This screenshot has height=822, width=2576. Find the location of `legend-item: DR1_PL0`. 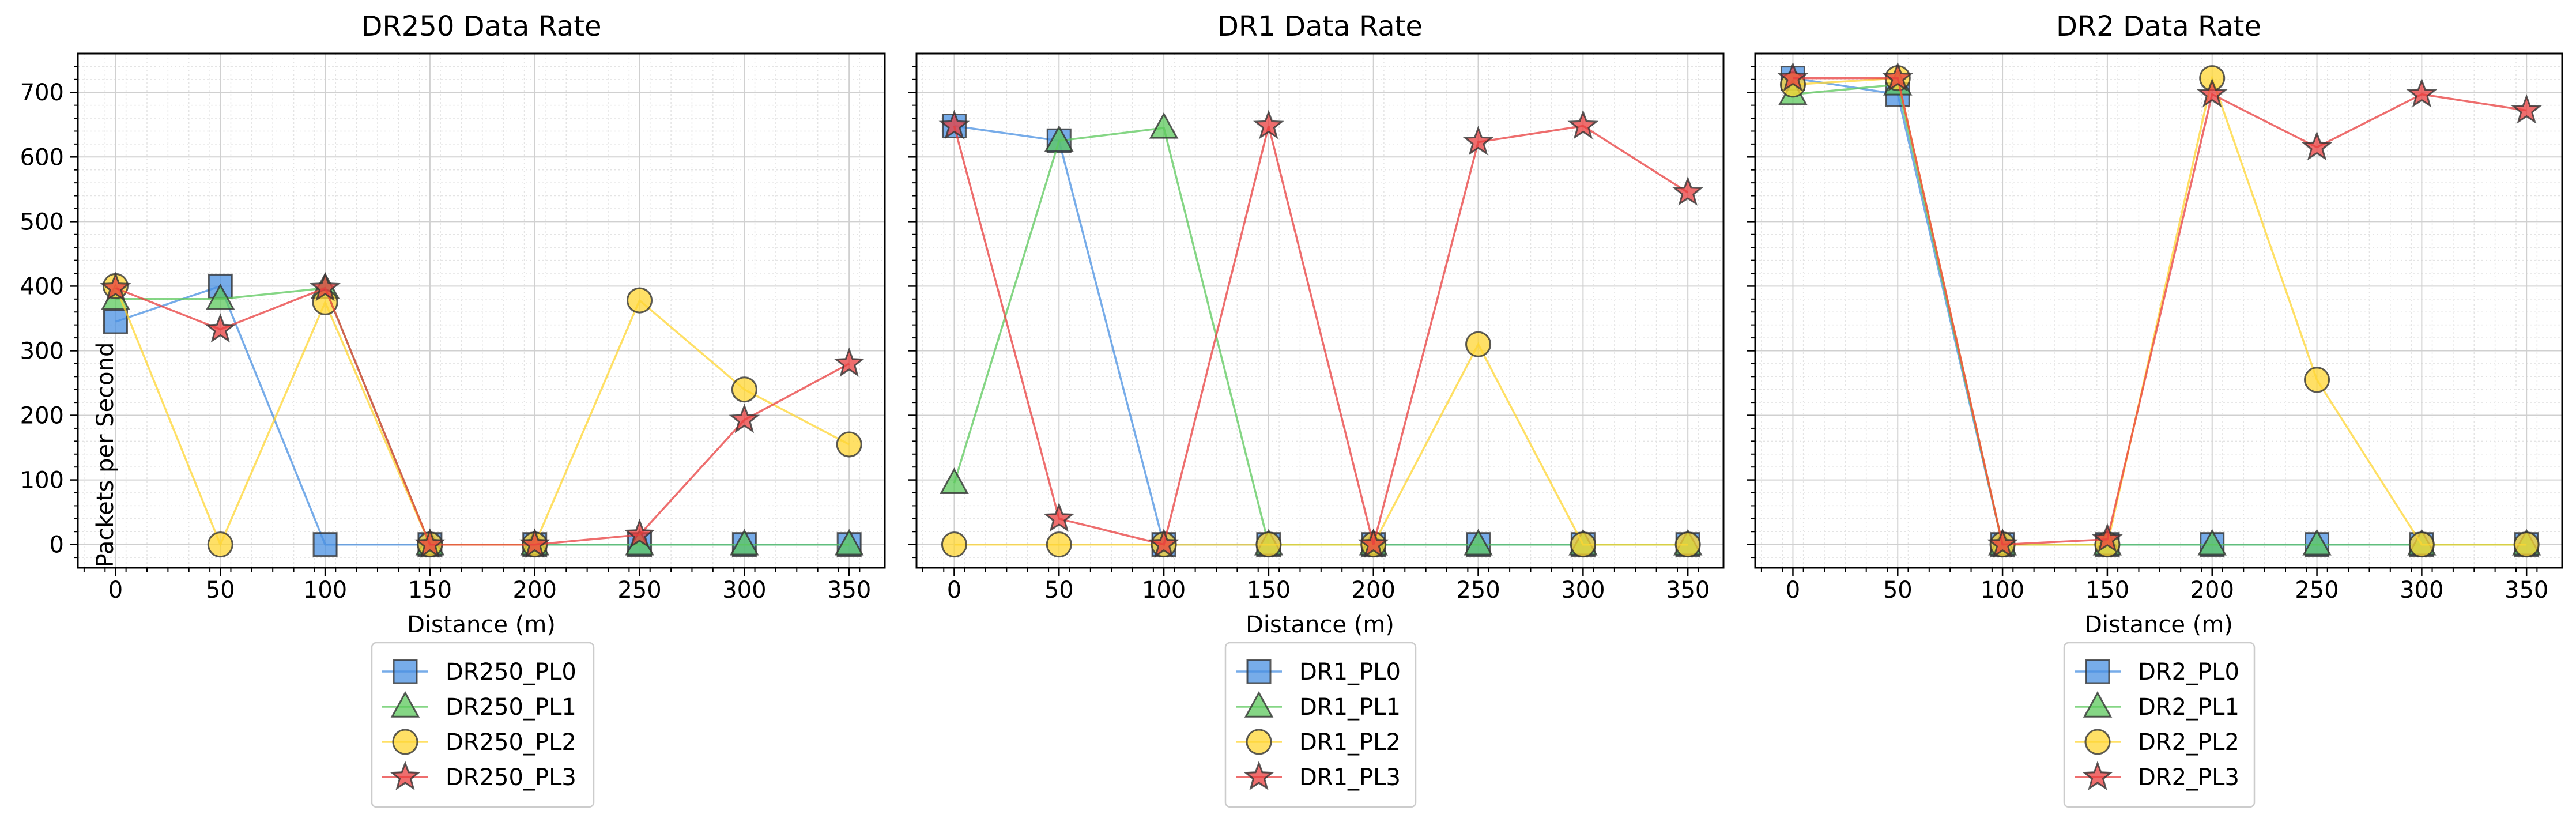

legend-item: DR1_PL0 is located at coordinates (1318, 672).